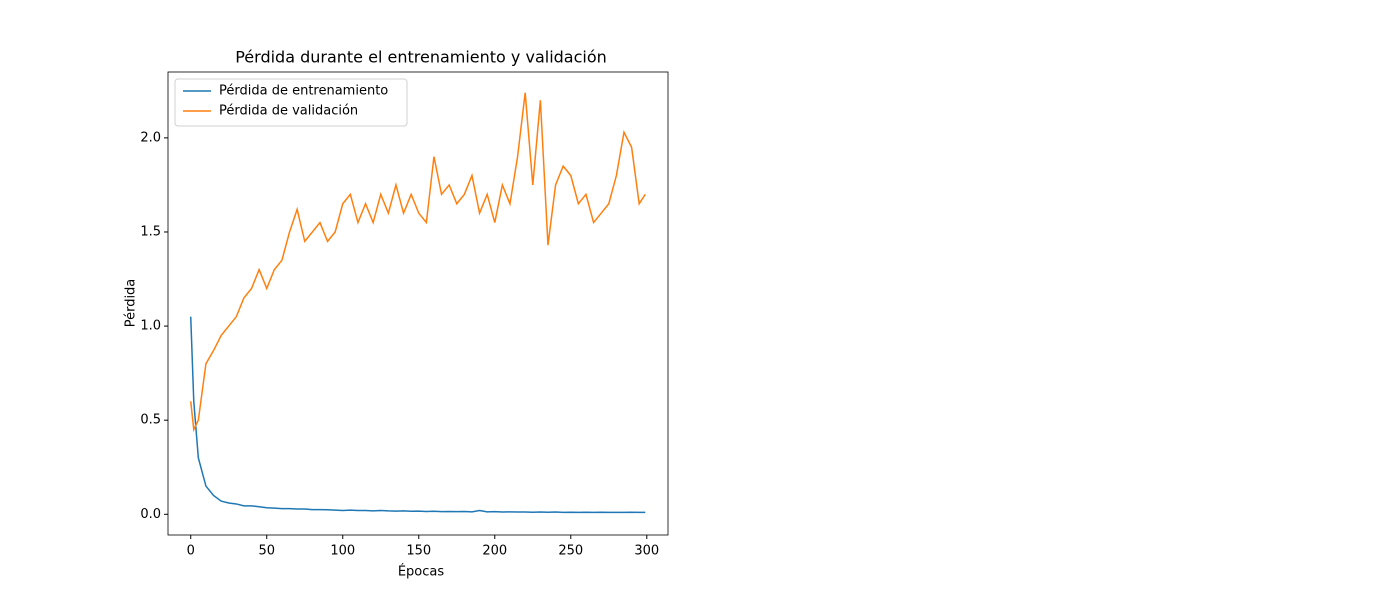  Describe the element at coordinates (646, 551) in the screenshot. I see `x-tick-label: 300` at that location.